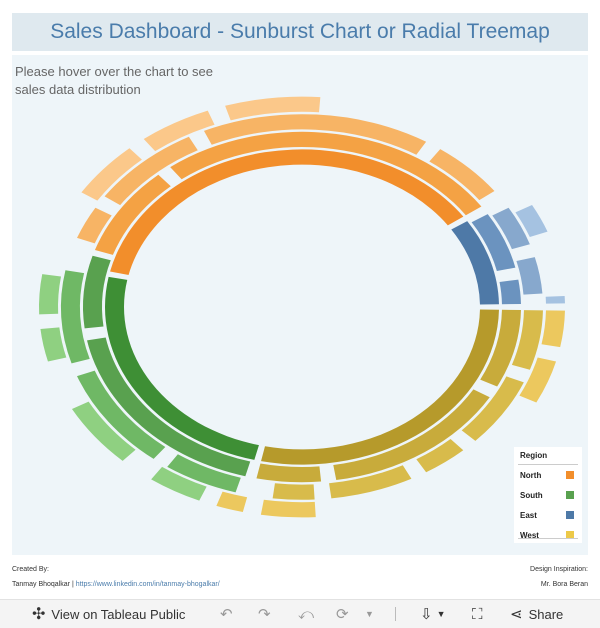  I want to click on author-name: Tanmay Bhoqalkar, so click(41, 584).